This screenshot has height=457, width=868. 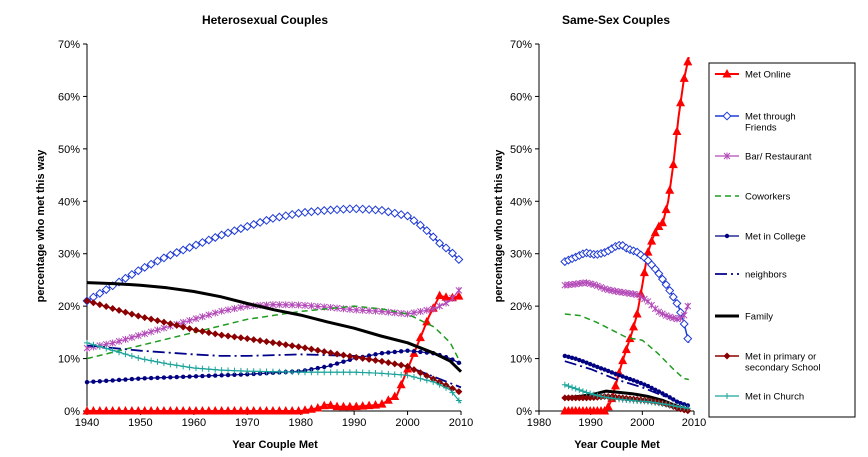 What do you see at coordinates (759, 317) in the screenshot?
I see `legend-label: Family` at bounding box center [759, 317].